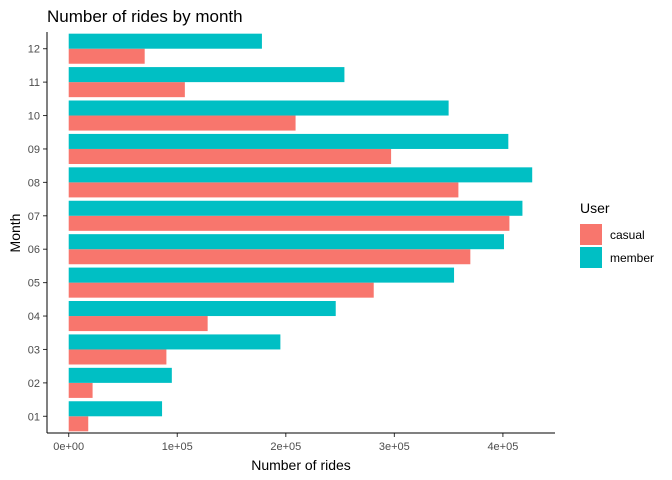  Describe the element at coordinates (34, 150) in the screenshot. I see `y-tick-label-09: 09` at that location.